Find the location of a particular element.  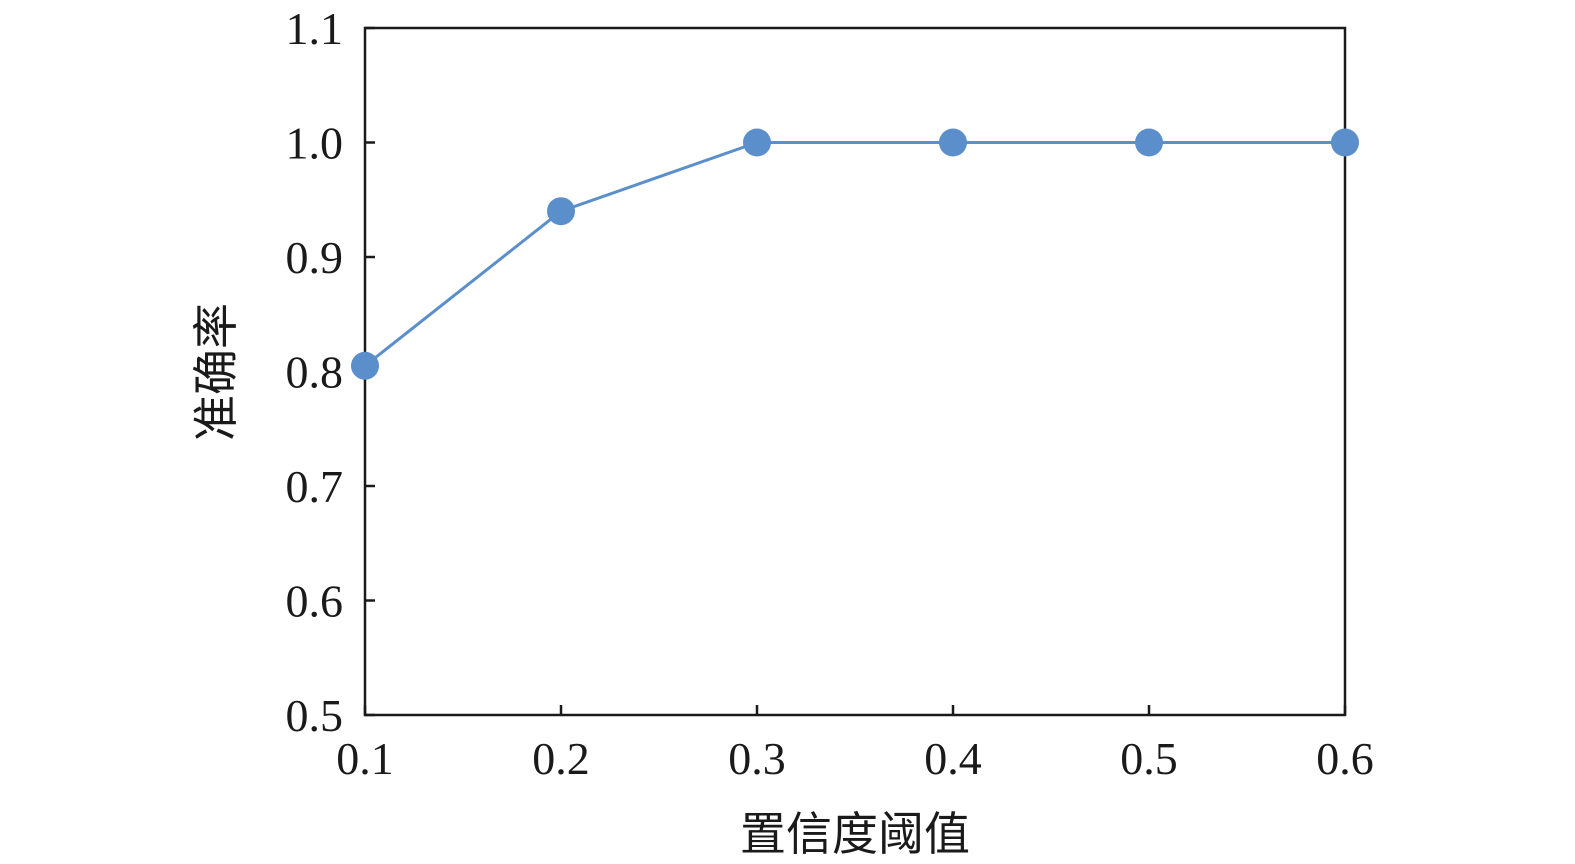

x-tick-label: 0.5 is located at coordinates (1149, 758).